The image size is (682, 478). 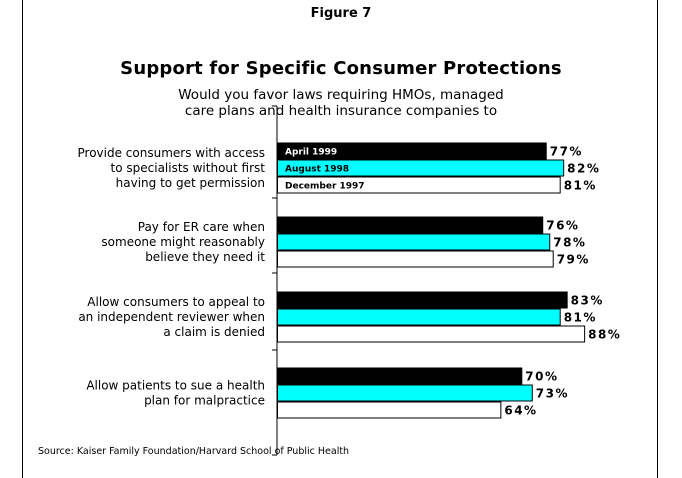 I want to click on value-label: 78%, so click(x=569, y=243).